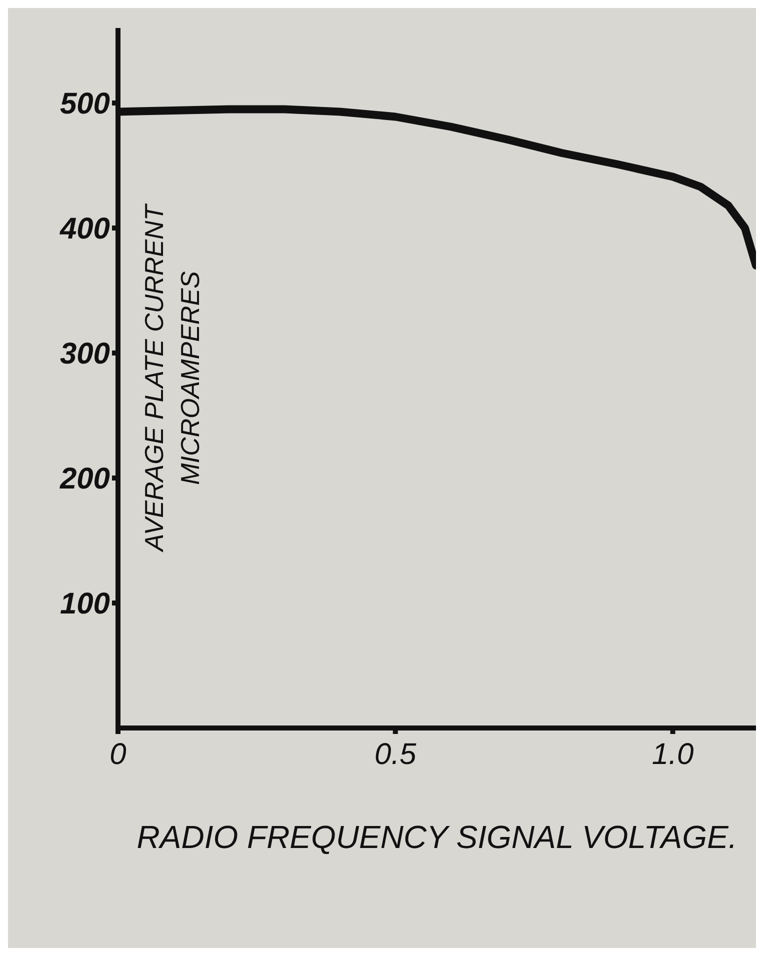 This screenshot has height=964, width=764. Describe the element at coordinates (437, 837) in the screenshot. I see `x-axis-title: RADIO FREQUENCY SIGNAL VOLTAGE.` at that location.